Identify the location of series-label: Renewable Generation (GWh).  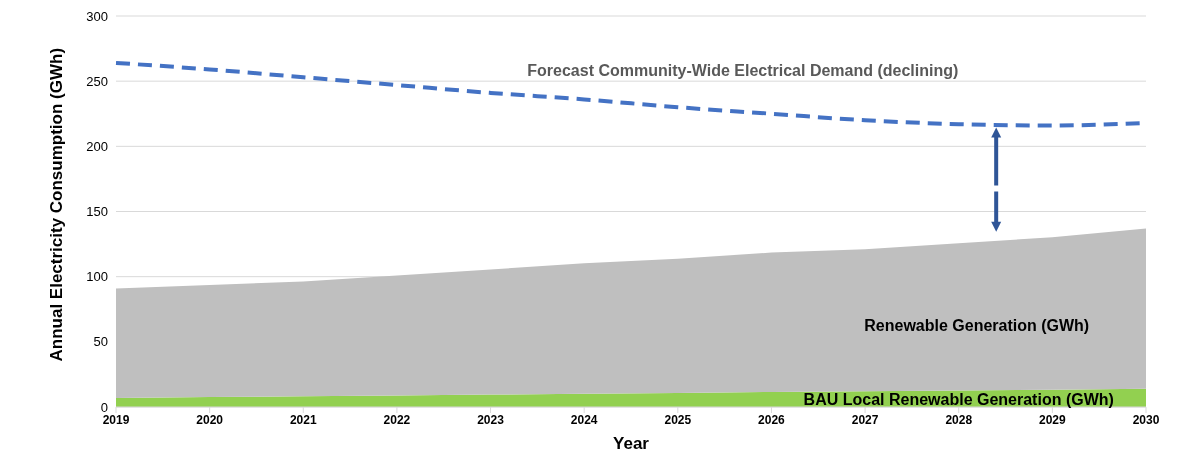
(977, 326).